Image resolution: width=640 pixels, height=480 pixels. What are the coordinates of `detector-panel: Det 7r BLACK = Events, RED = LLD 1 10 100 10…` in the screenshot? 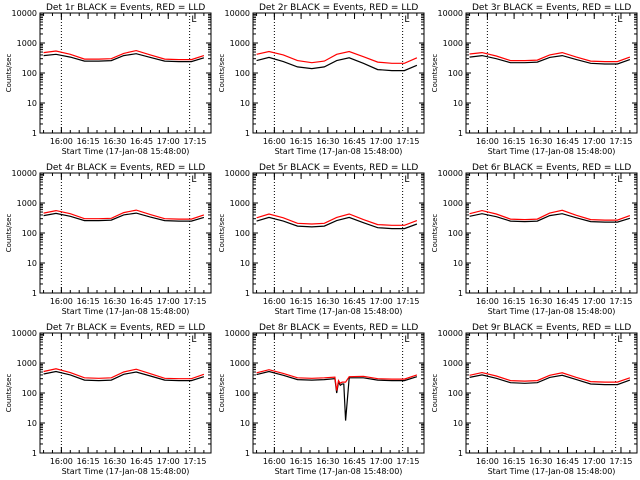 It's located at (108, 399).